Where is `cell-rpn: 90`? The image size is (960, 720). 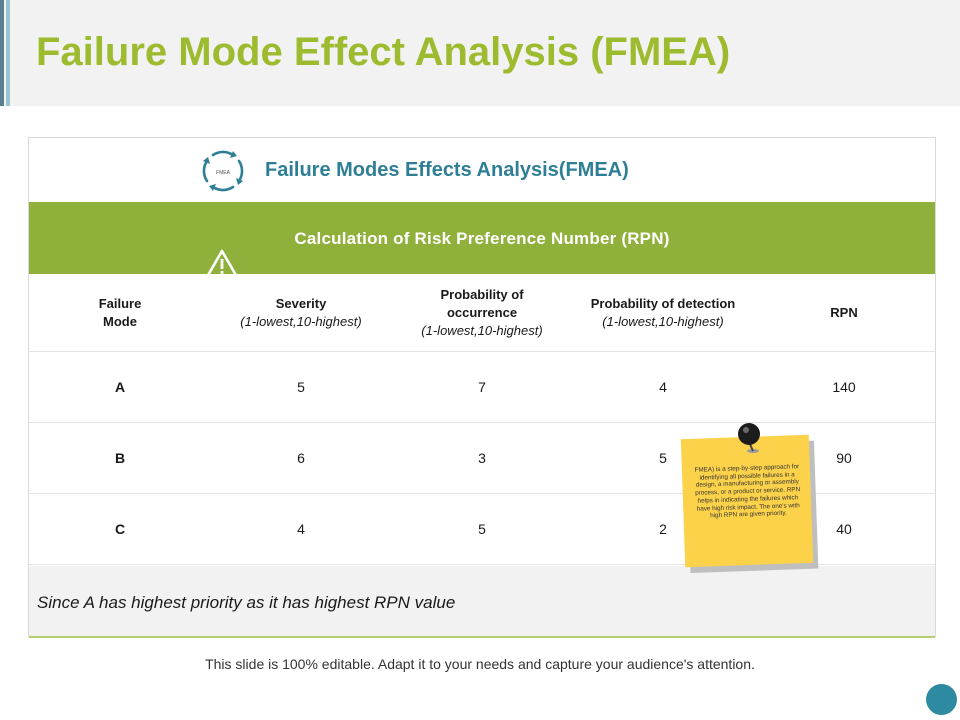
cell-rpn: 90 is located at coordinates (844, 458).